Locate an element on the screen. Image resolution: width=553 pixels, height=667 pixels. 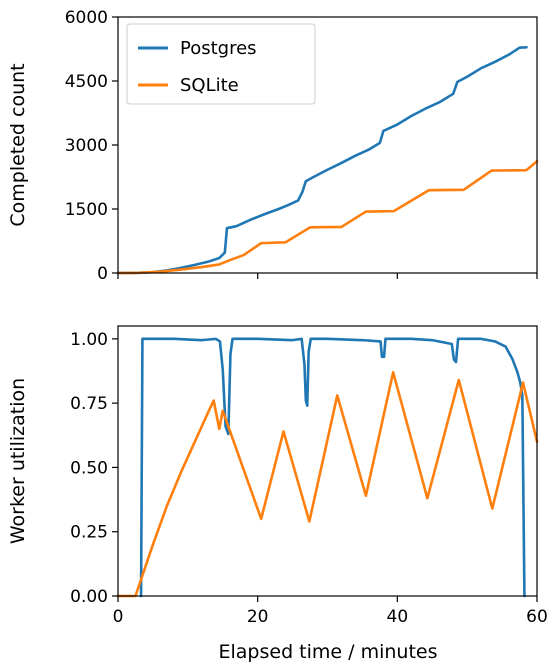
worker-utilization-y-ticks: 0.00 0.25 0.50 0.75 1.00 is located at coordinates (94, 468).